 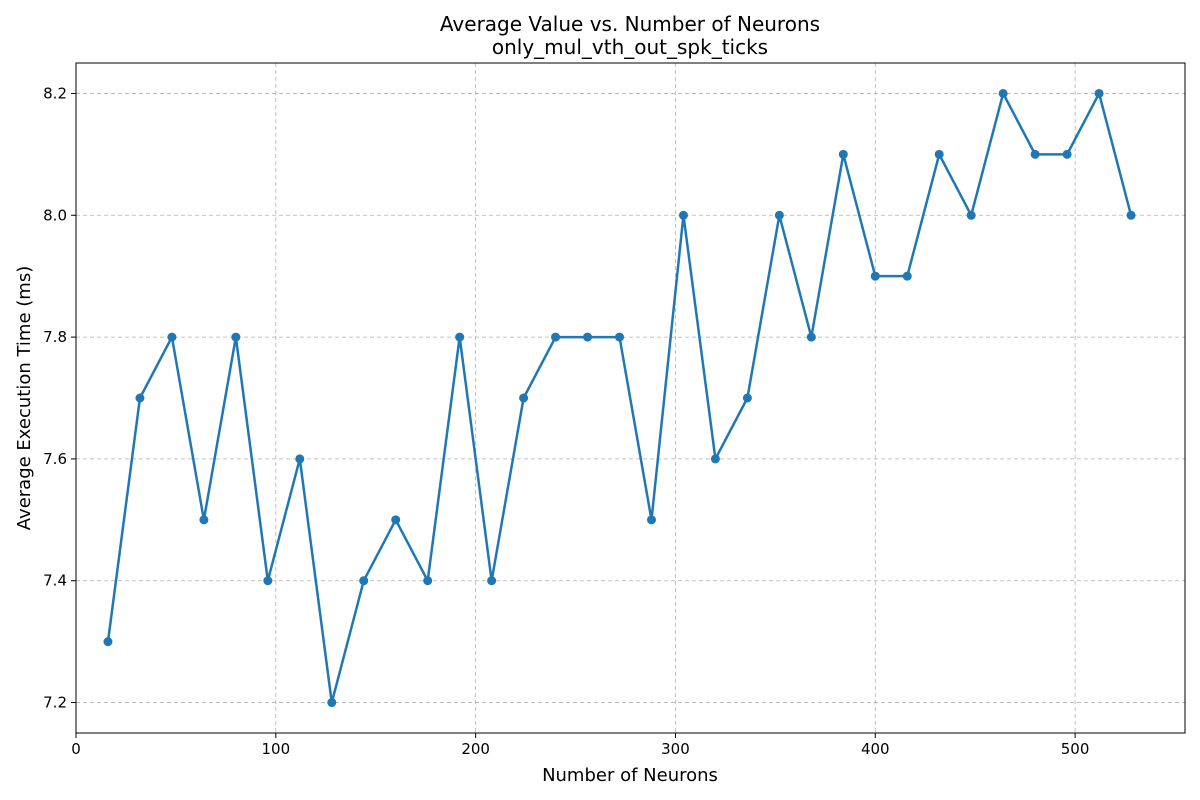 I want to click on x-axis-label: Number of Neurons, so click(x=630, y=775).